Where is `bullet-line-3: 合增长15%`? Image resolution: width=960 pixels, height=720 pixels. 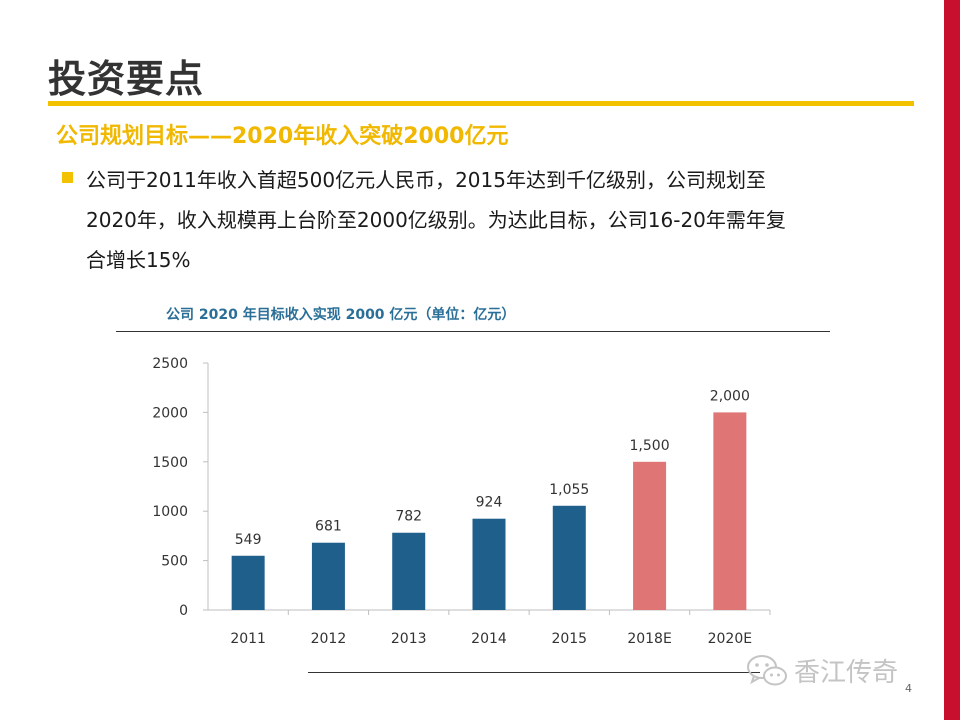
bullet-line-3: 合增长15% is located at coordinates (138, 260).